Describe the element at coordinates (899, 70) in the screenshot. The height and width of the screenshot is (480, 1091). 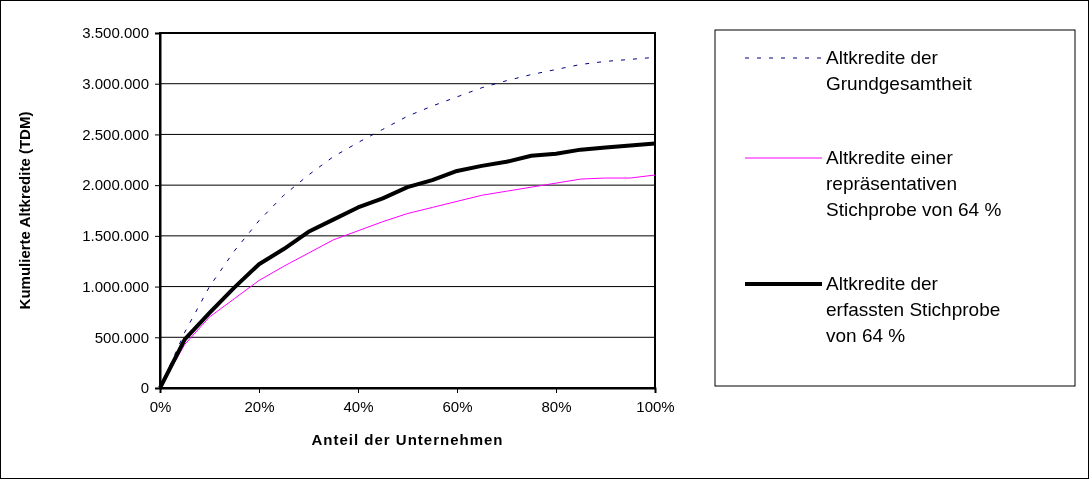
I see `legend-label: Altkredite der Grundgesamtheit` at that location.